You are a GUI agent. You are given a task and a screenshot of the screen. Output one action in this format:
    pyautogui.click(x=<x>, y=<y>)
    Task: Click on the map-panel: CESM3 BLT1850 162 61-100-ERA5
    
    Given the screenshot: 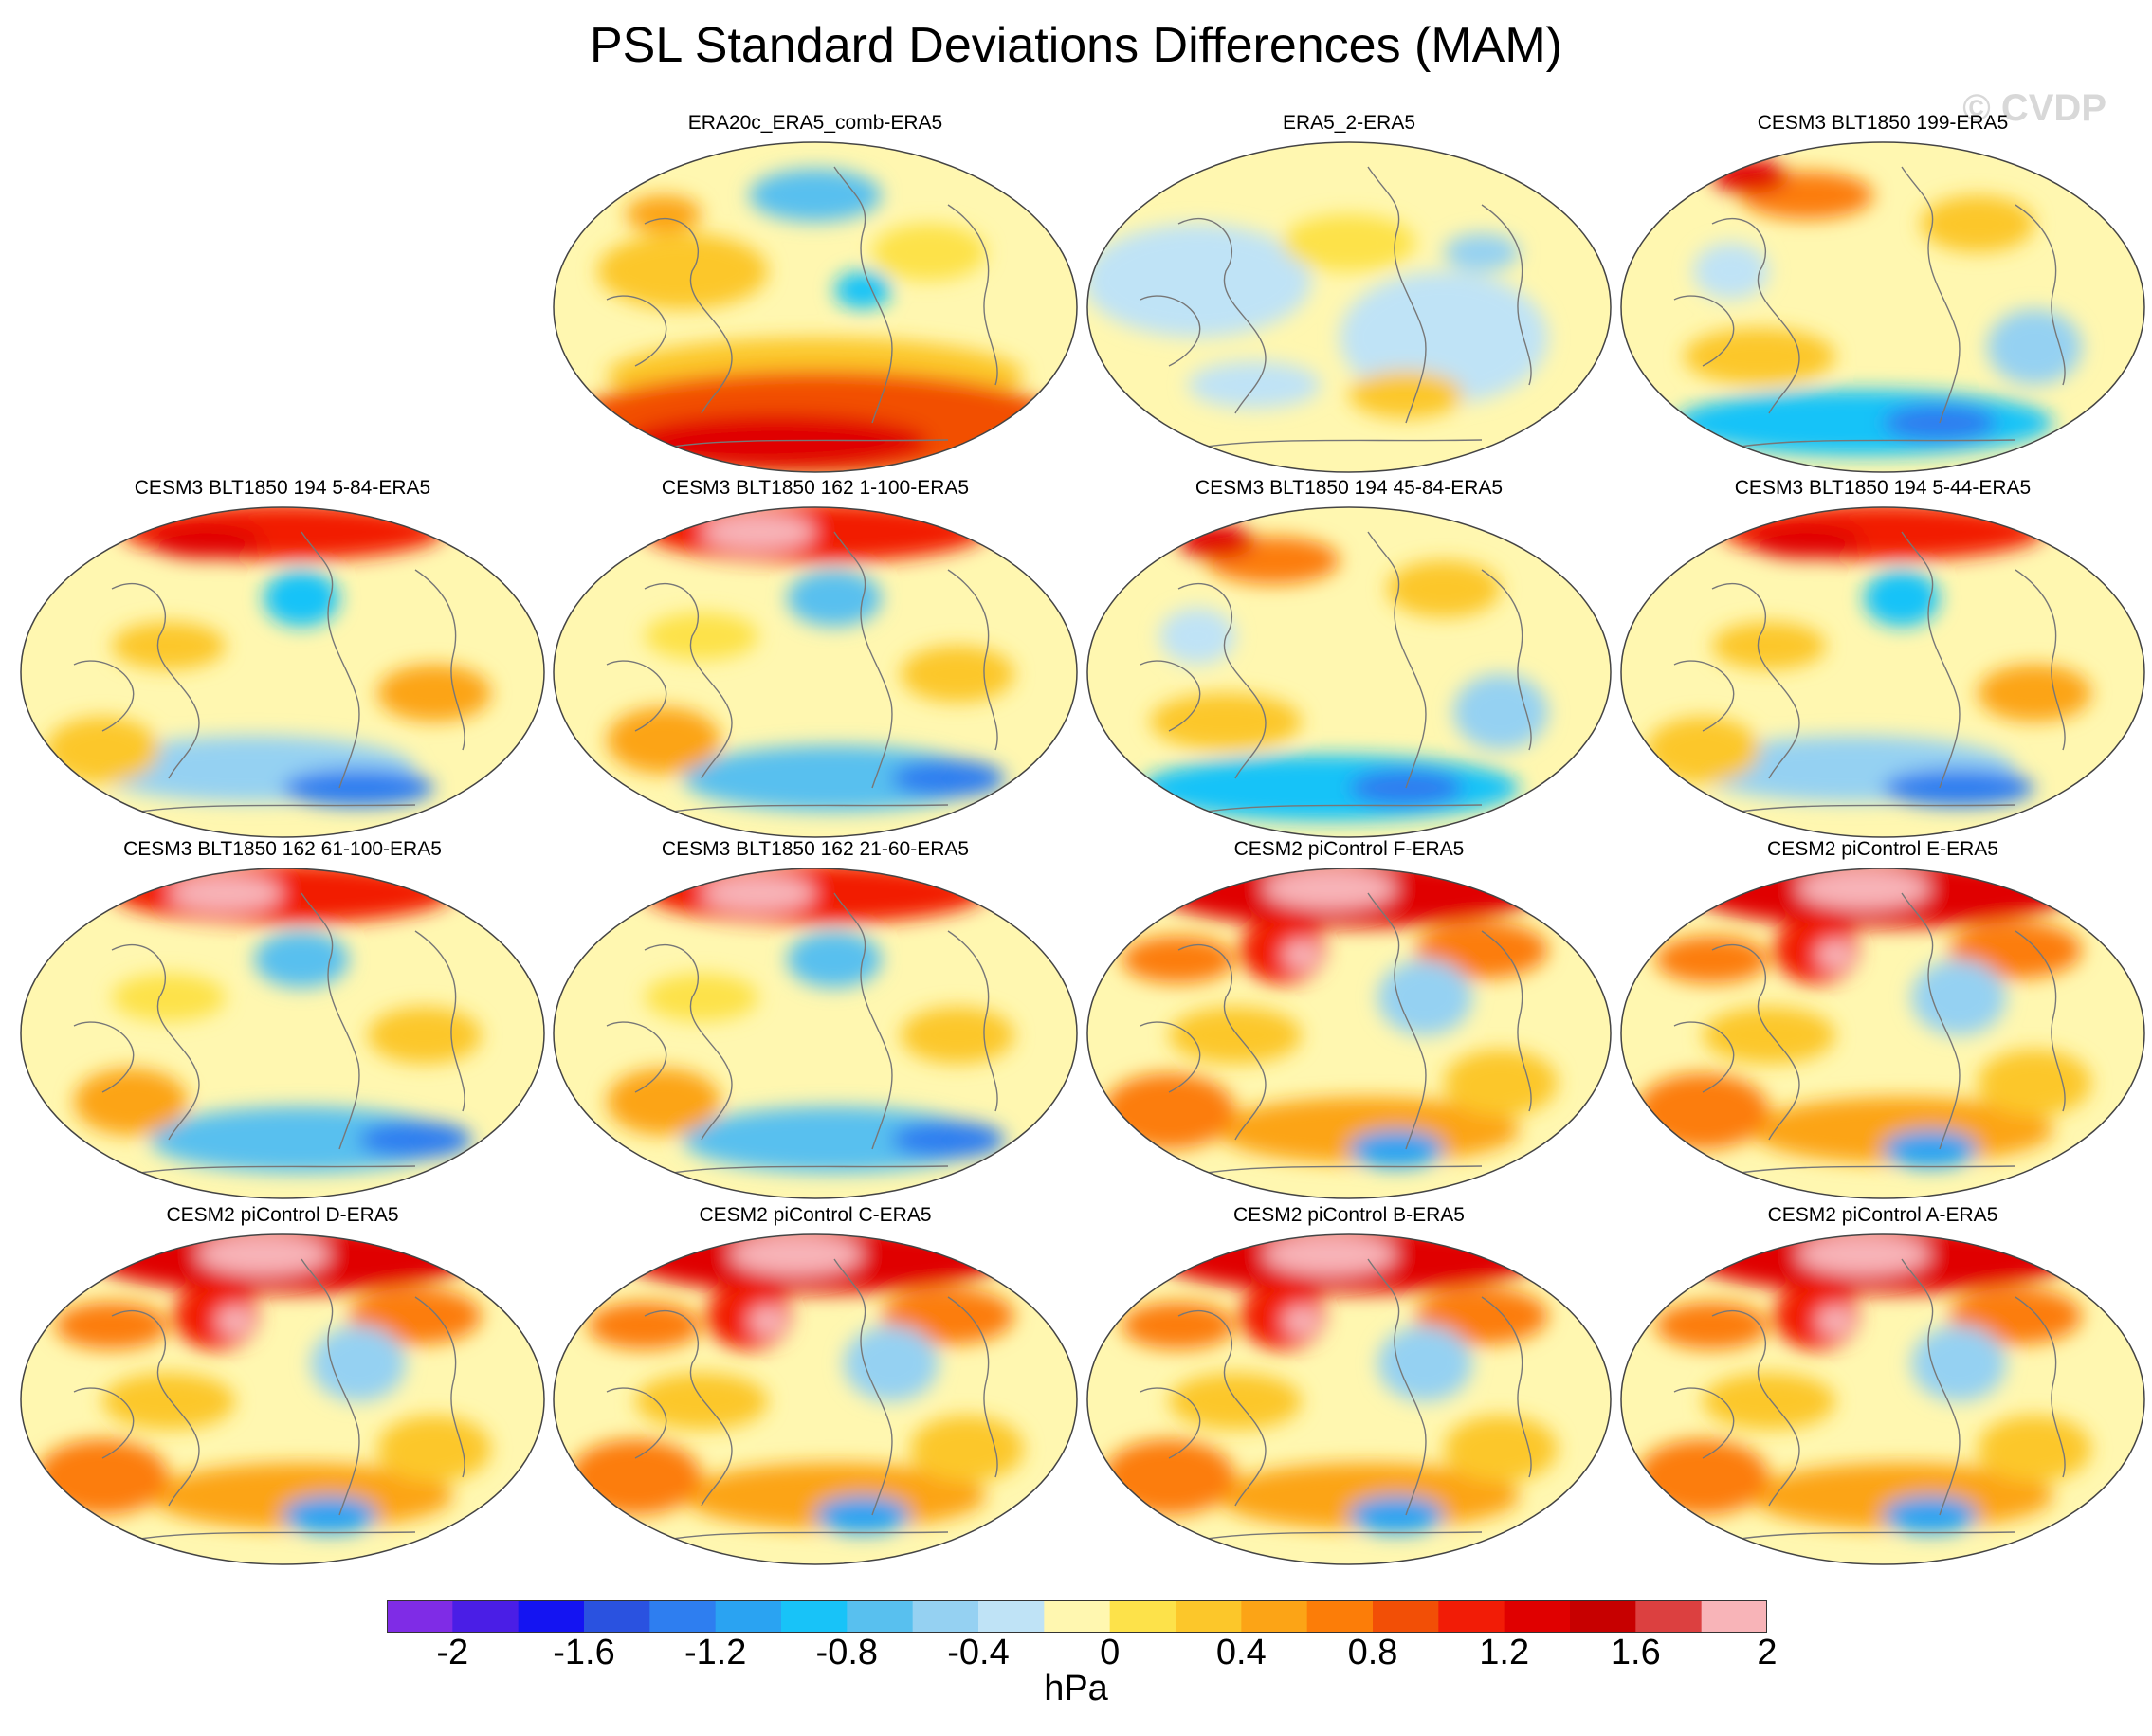 What is the action you would take?
    pyautogui.click(x=283, y=1020)
    